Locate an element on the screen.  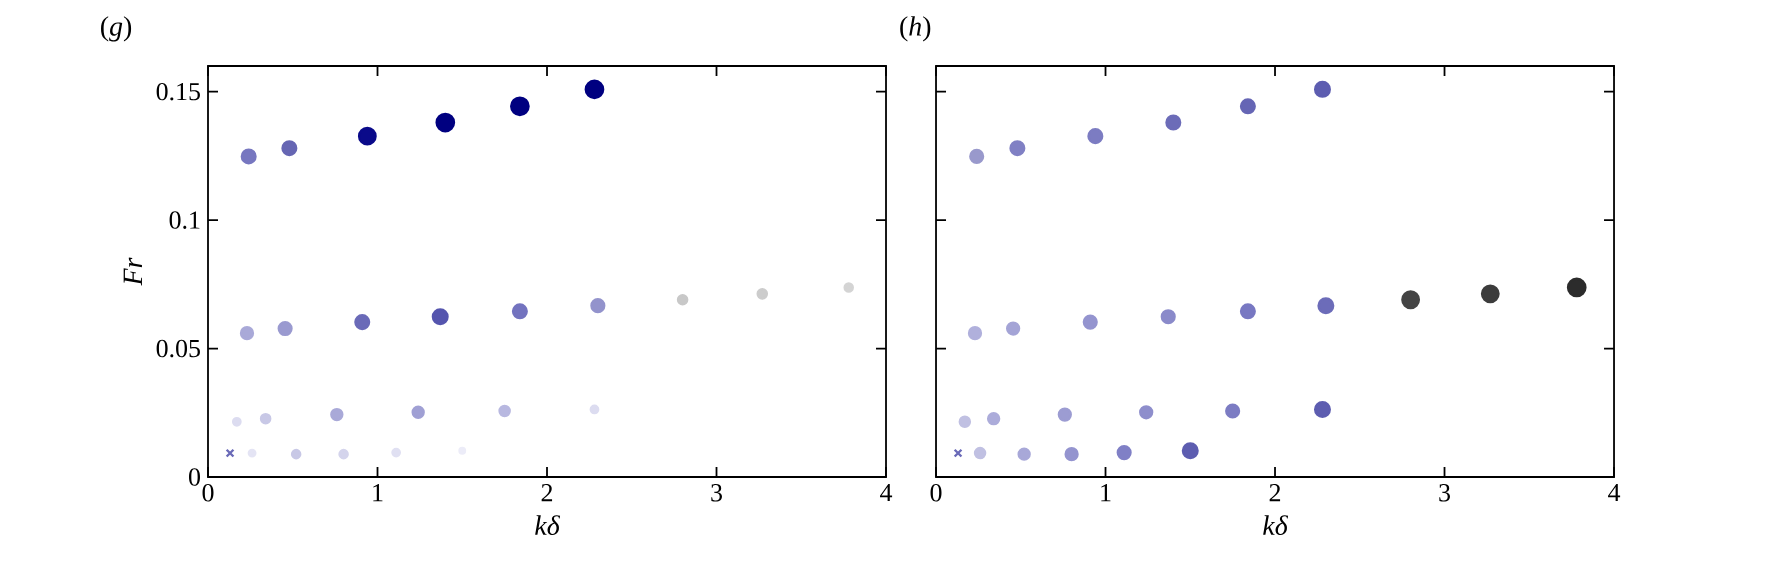
y-tick-label: 0.1 is located at coordinates (184, 220).